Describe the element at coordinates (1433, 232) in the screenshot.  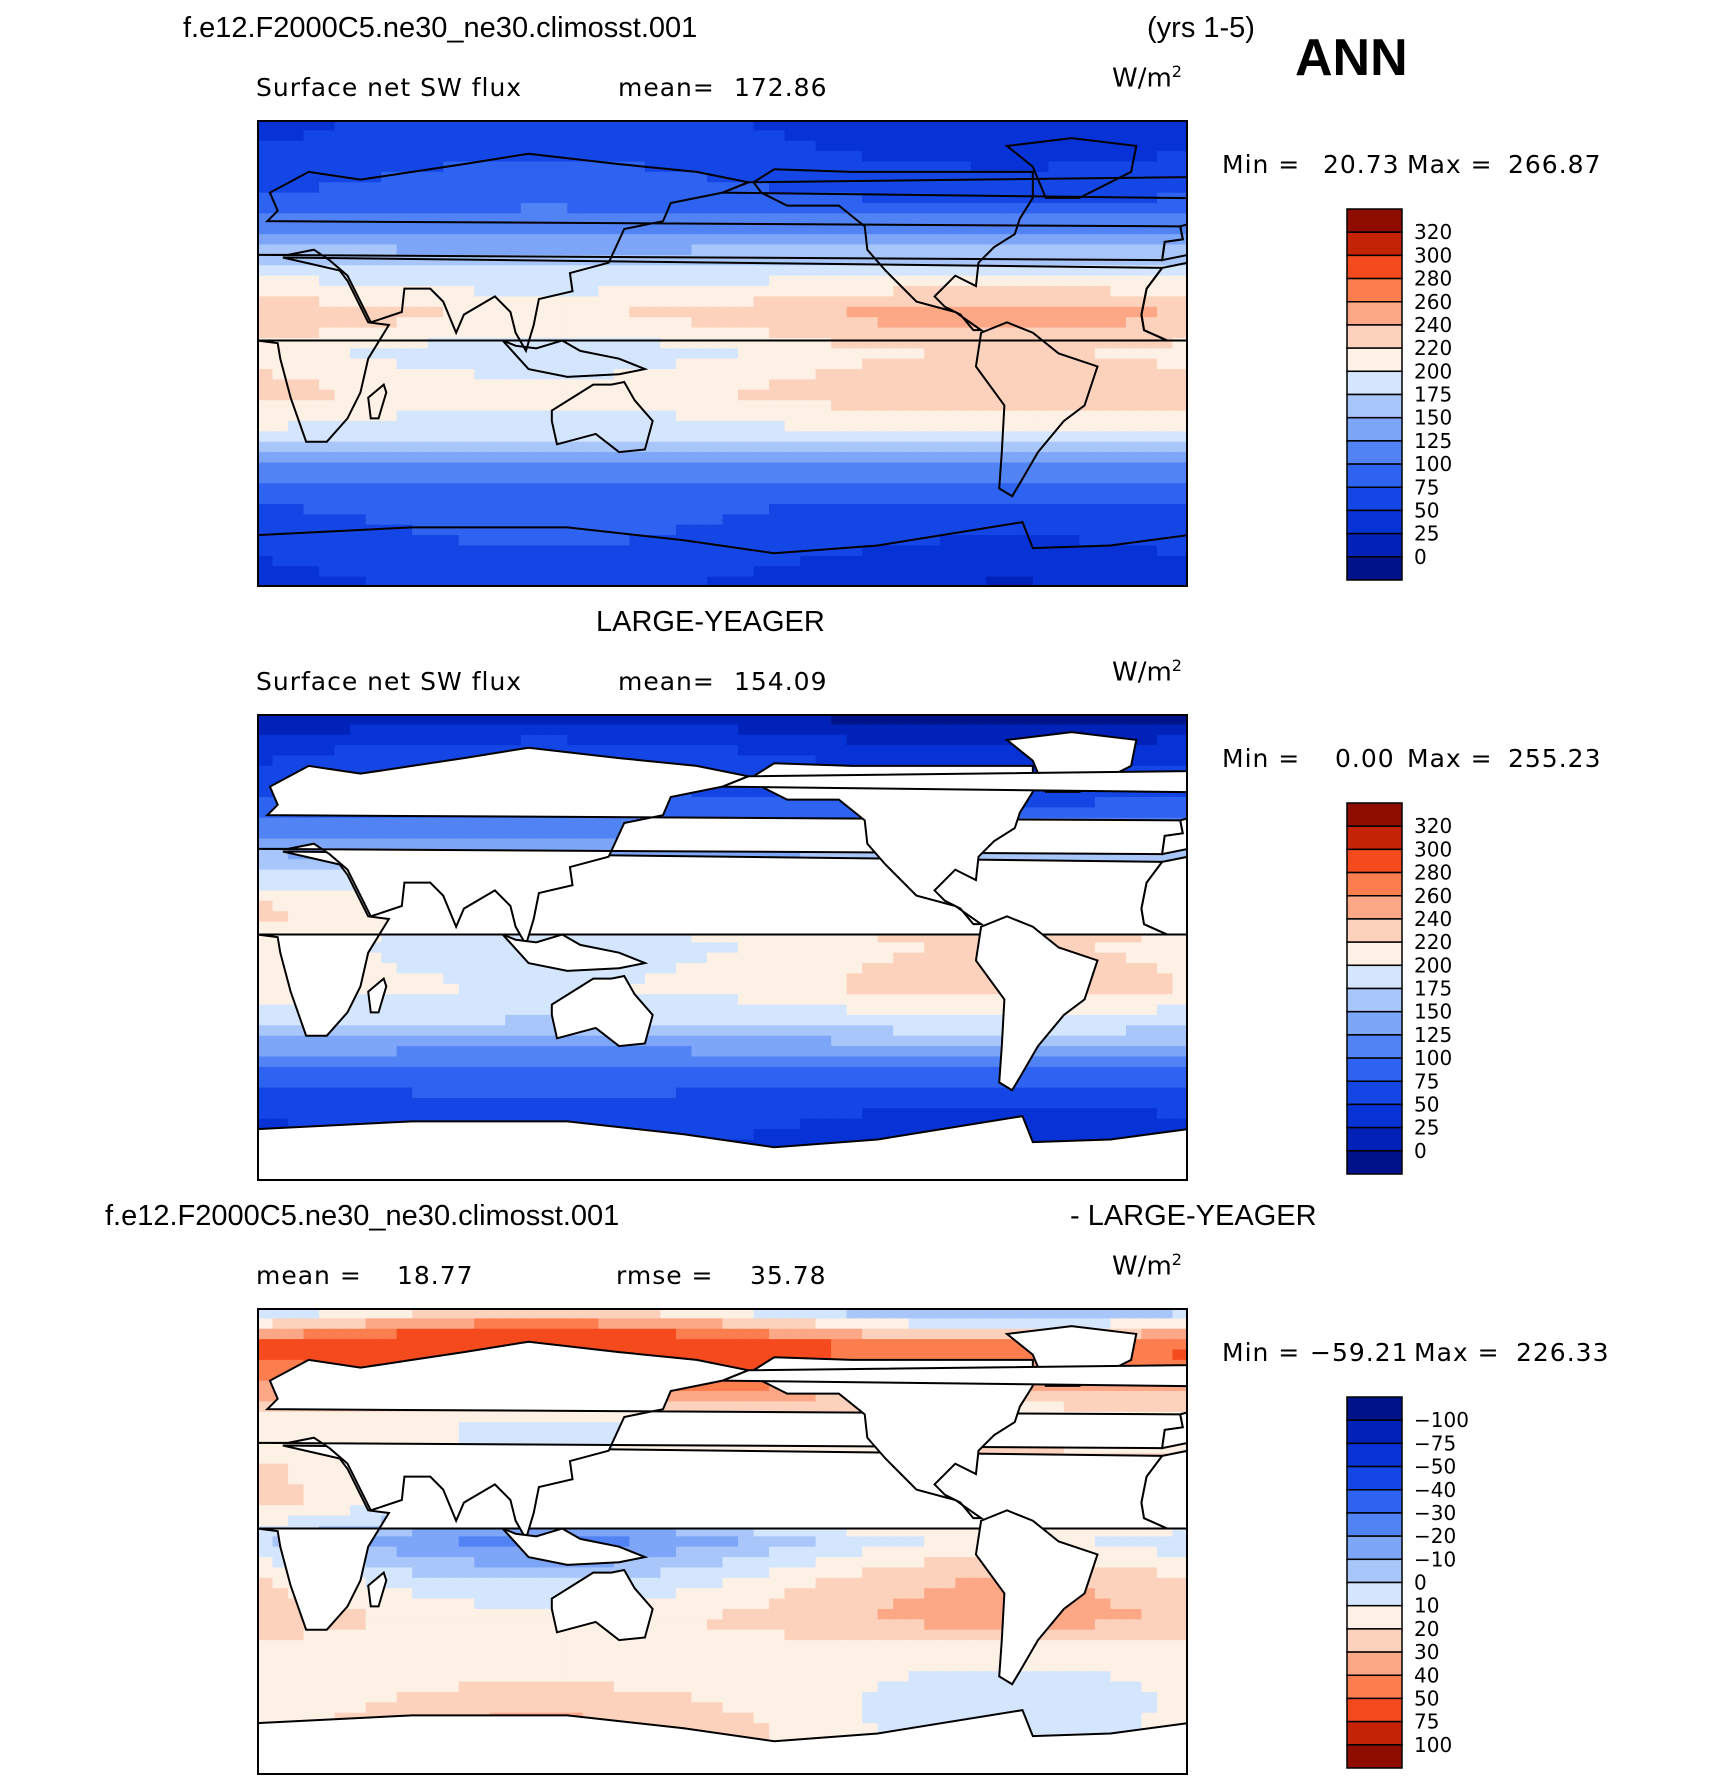
I see `colorbar-tick-label: 320` at that location.